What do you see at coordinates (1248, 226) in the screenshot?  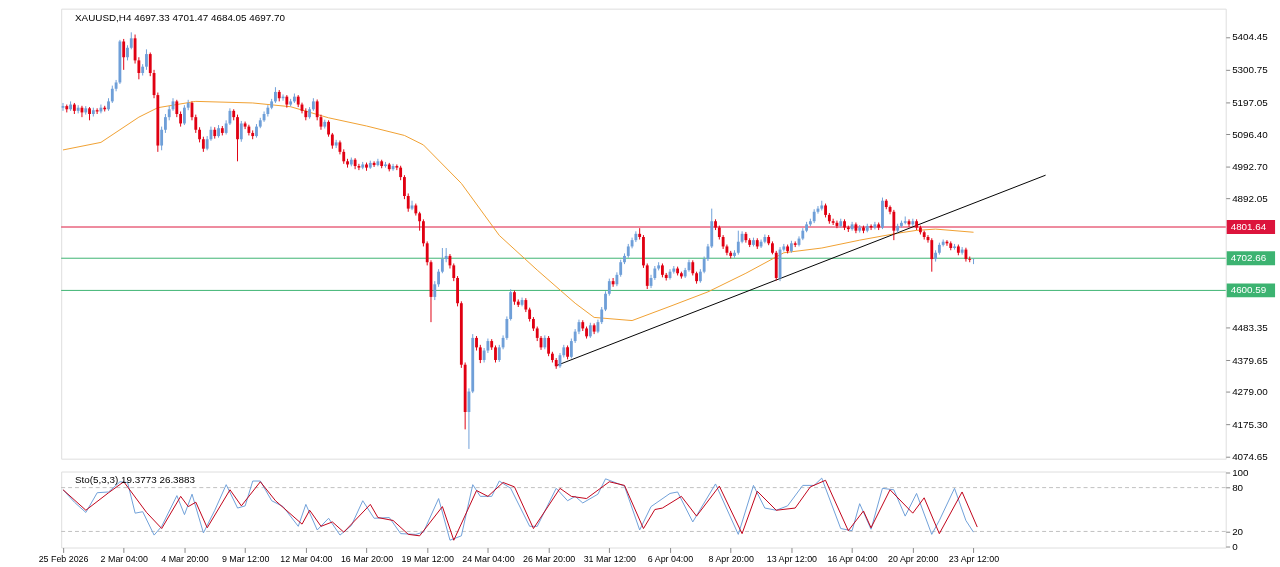 I see `ref-line-label: 4801.64` at bounding box center [1248, 226].